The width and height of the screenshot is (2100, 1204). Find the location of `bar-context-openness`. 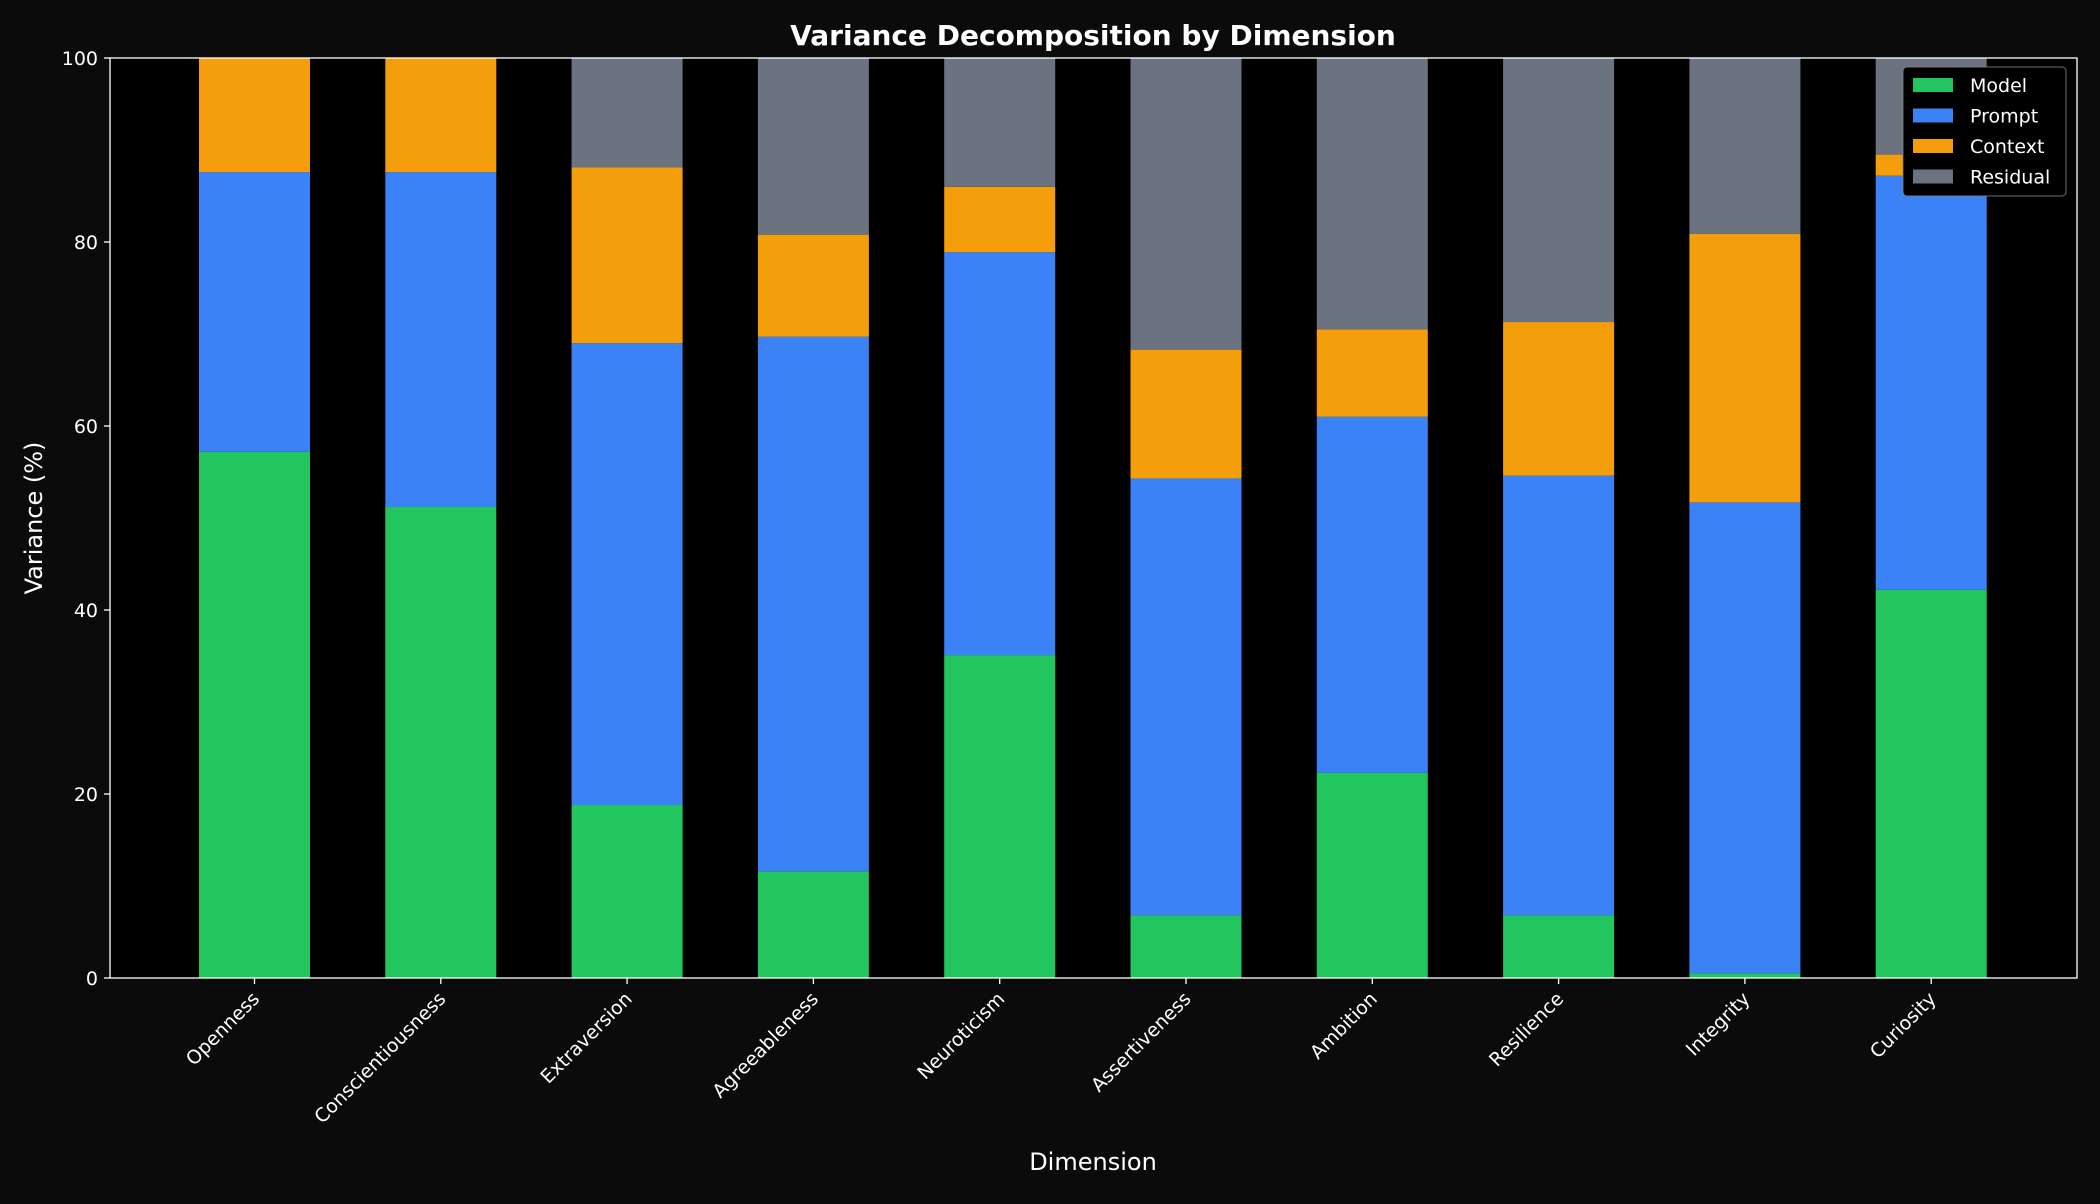

bar-context-openness is located at coordinates (254, 115).